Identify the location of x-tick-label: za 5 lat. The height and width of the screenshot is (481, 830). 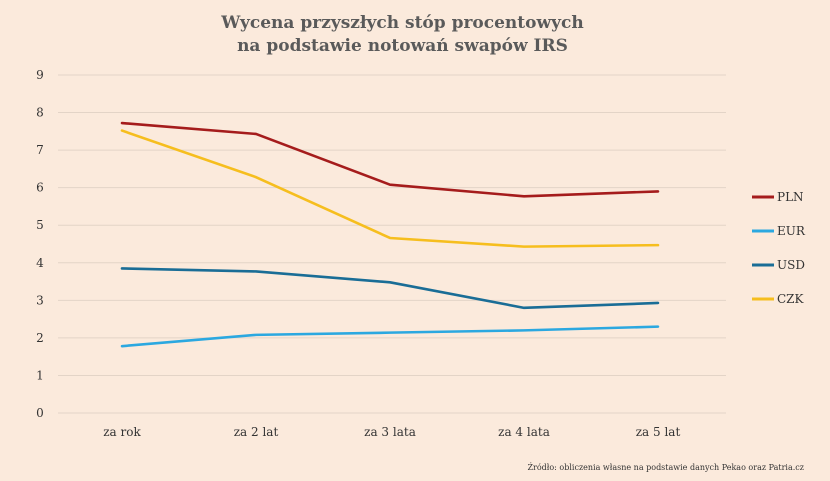
(658, 432).